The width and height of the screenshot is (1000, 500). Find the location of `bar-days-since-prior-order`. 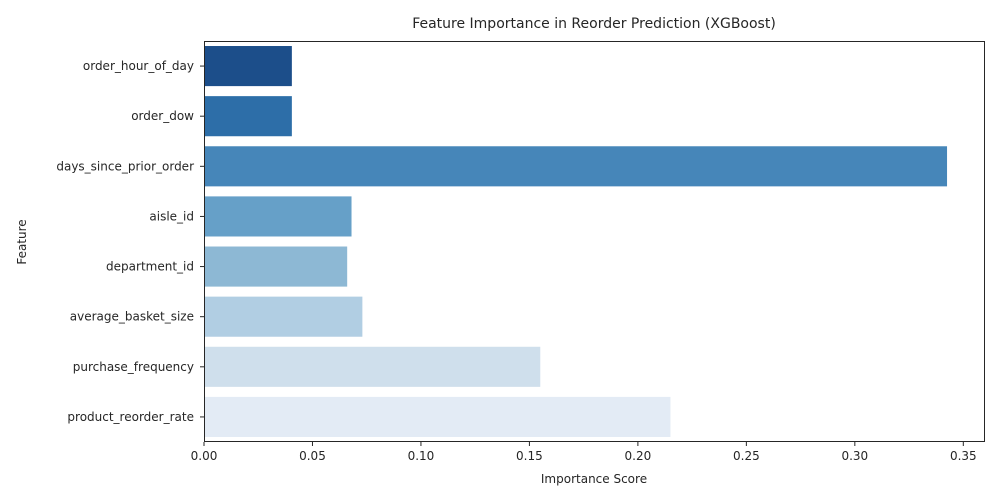

bar-days-since-prior-order is located at coordinates (576, 166).